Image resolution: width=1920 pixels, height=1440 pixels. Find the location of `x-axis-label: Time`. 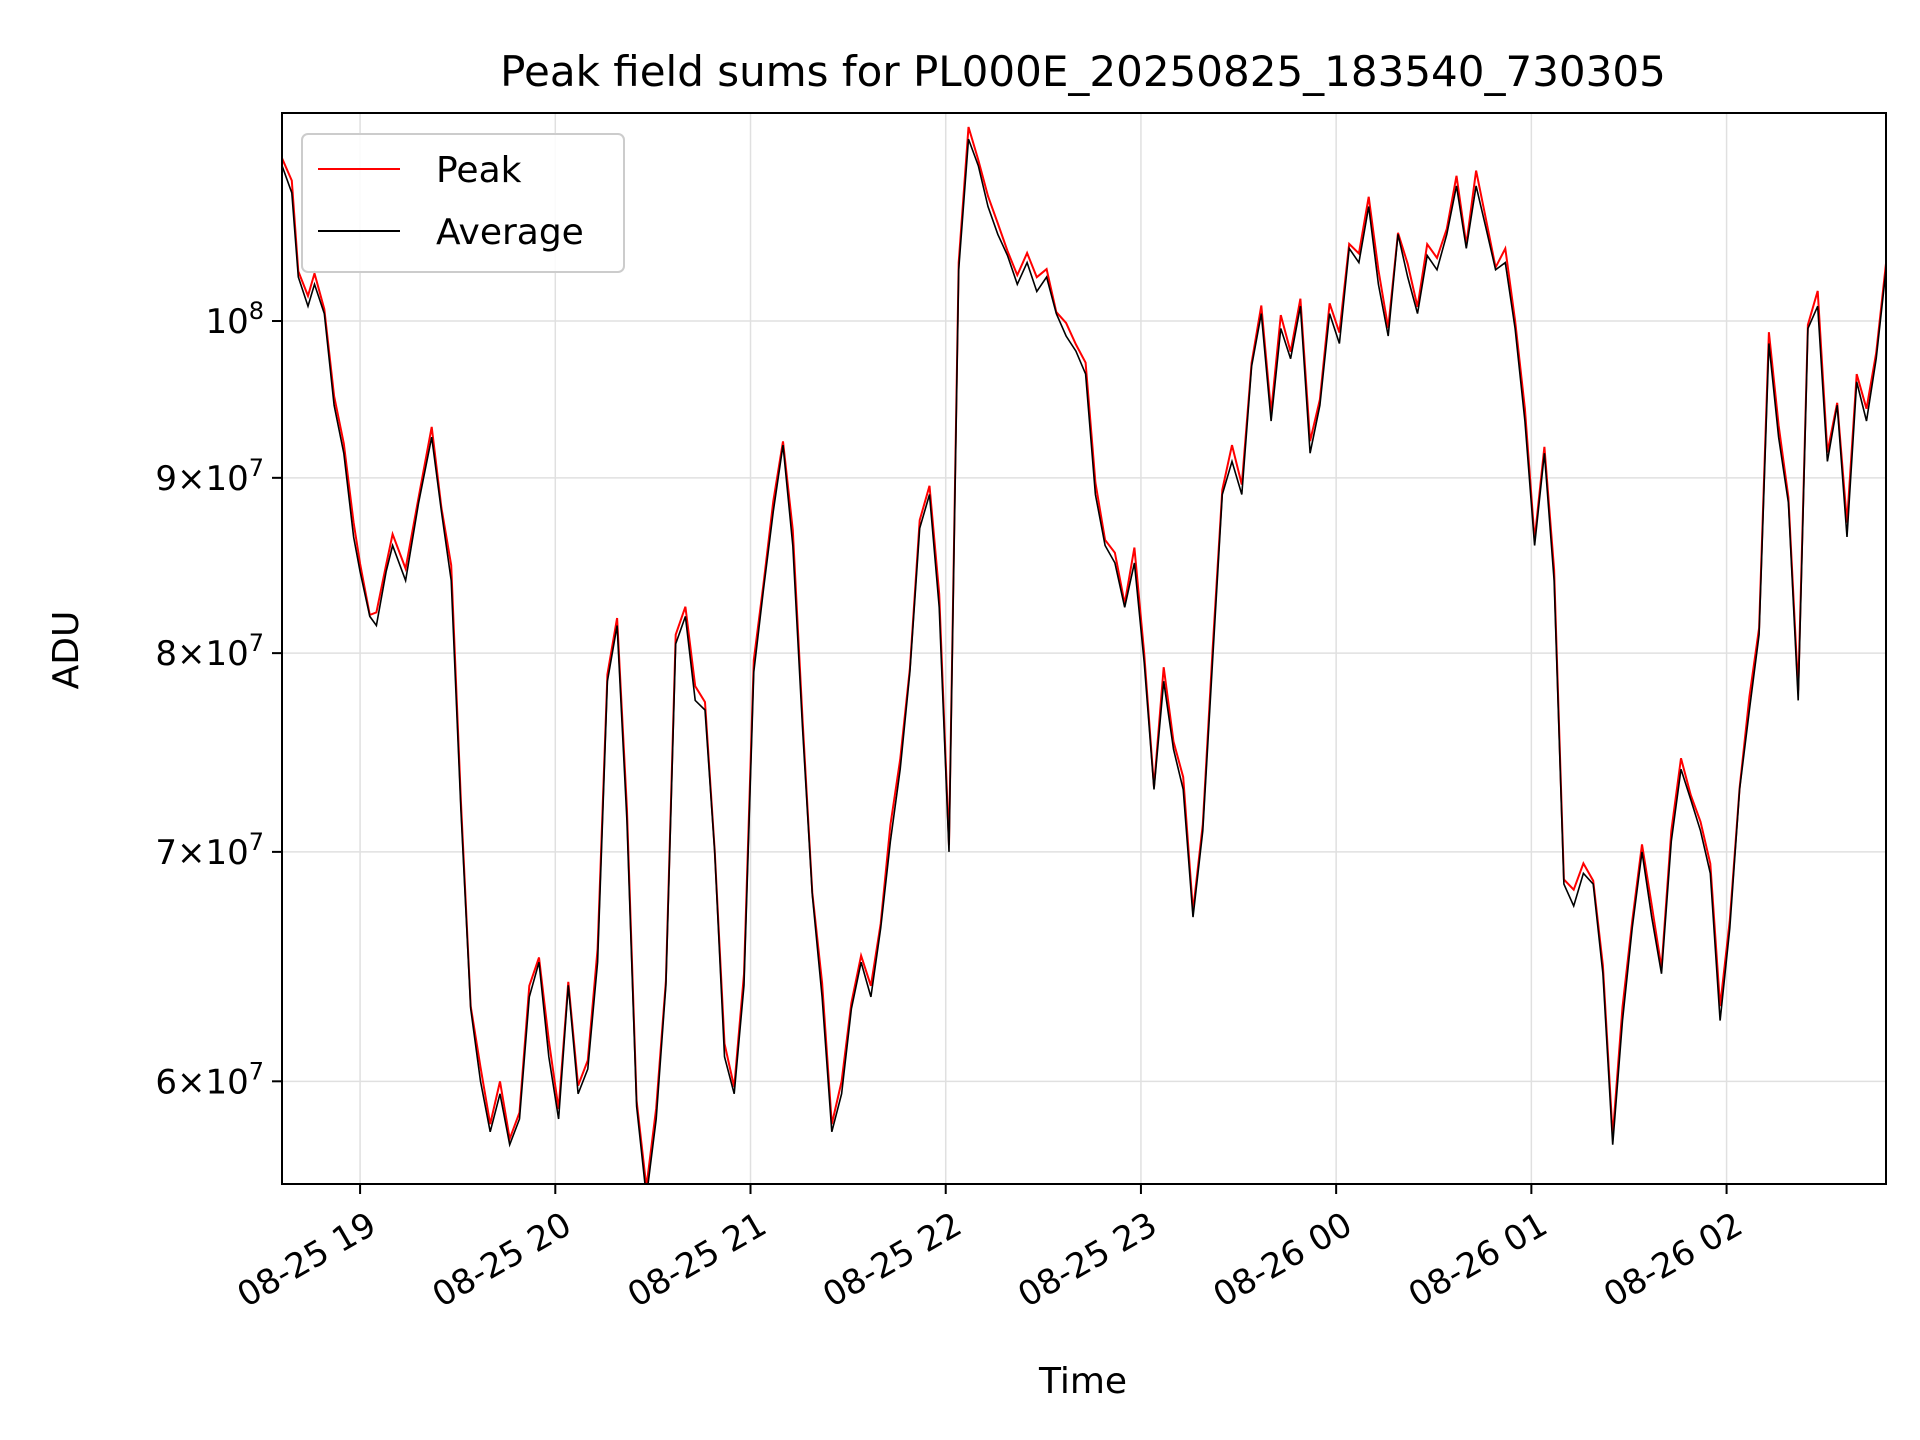

x-axis-label: Time is located at coordinates (1082, 1381).